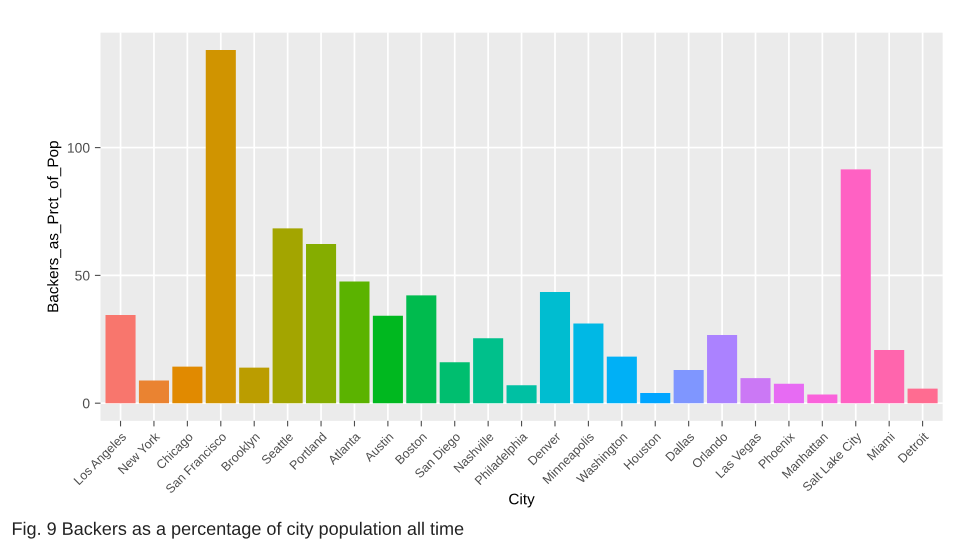 This screenshot has width=957, height=543. Describe the element at coordinates (522, 500) in the screenshot. I see `x-axis-title: City` at that location.